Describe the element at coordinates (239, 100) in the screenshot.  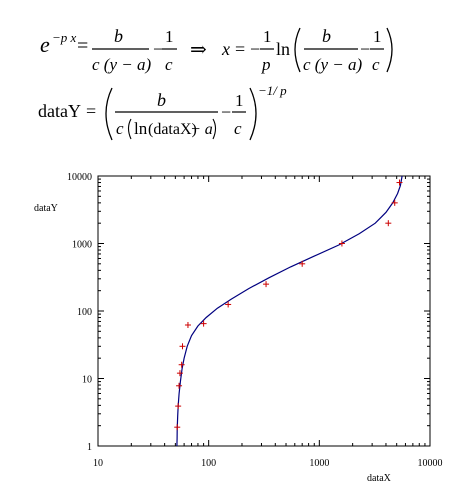
I see `eq2-frac2-numer: 1` at that location.